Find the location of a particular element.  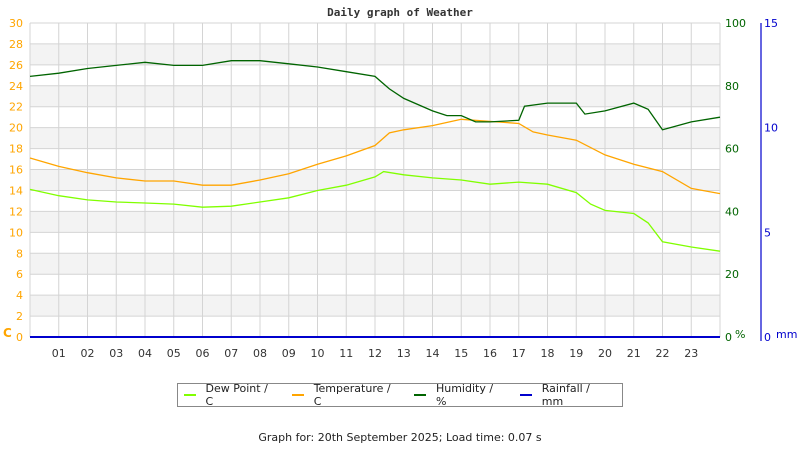

dew-point-swatch is located at coordinates (190, 395).